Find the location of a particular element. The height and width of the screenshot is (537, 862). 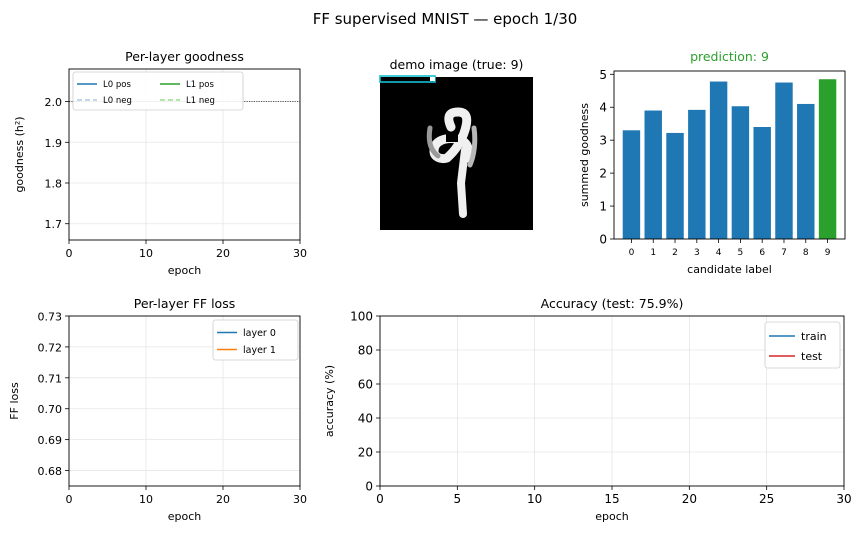

y-tick-label: 0.68 is located at coordinates (50, 471).